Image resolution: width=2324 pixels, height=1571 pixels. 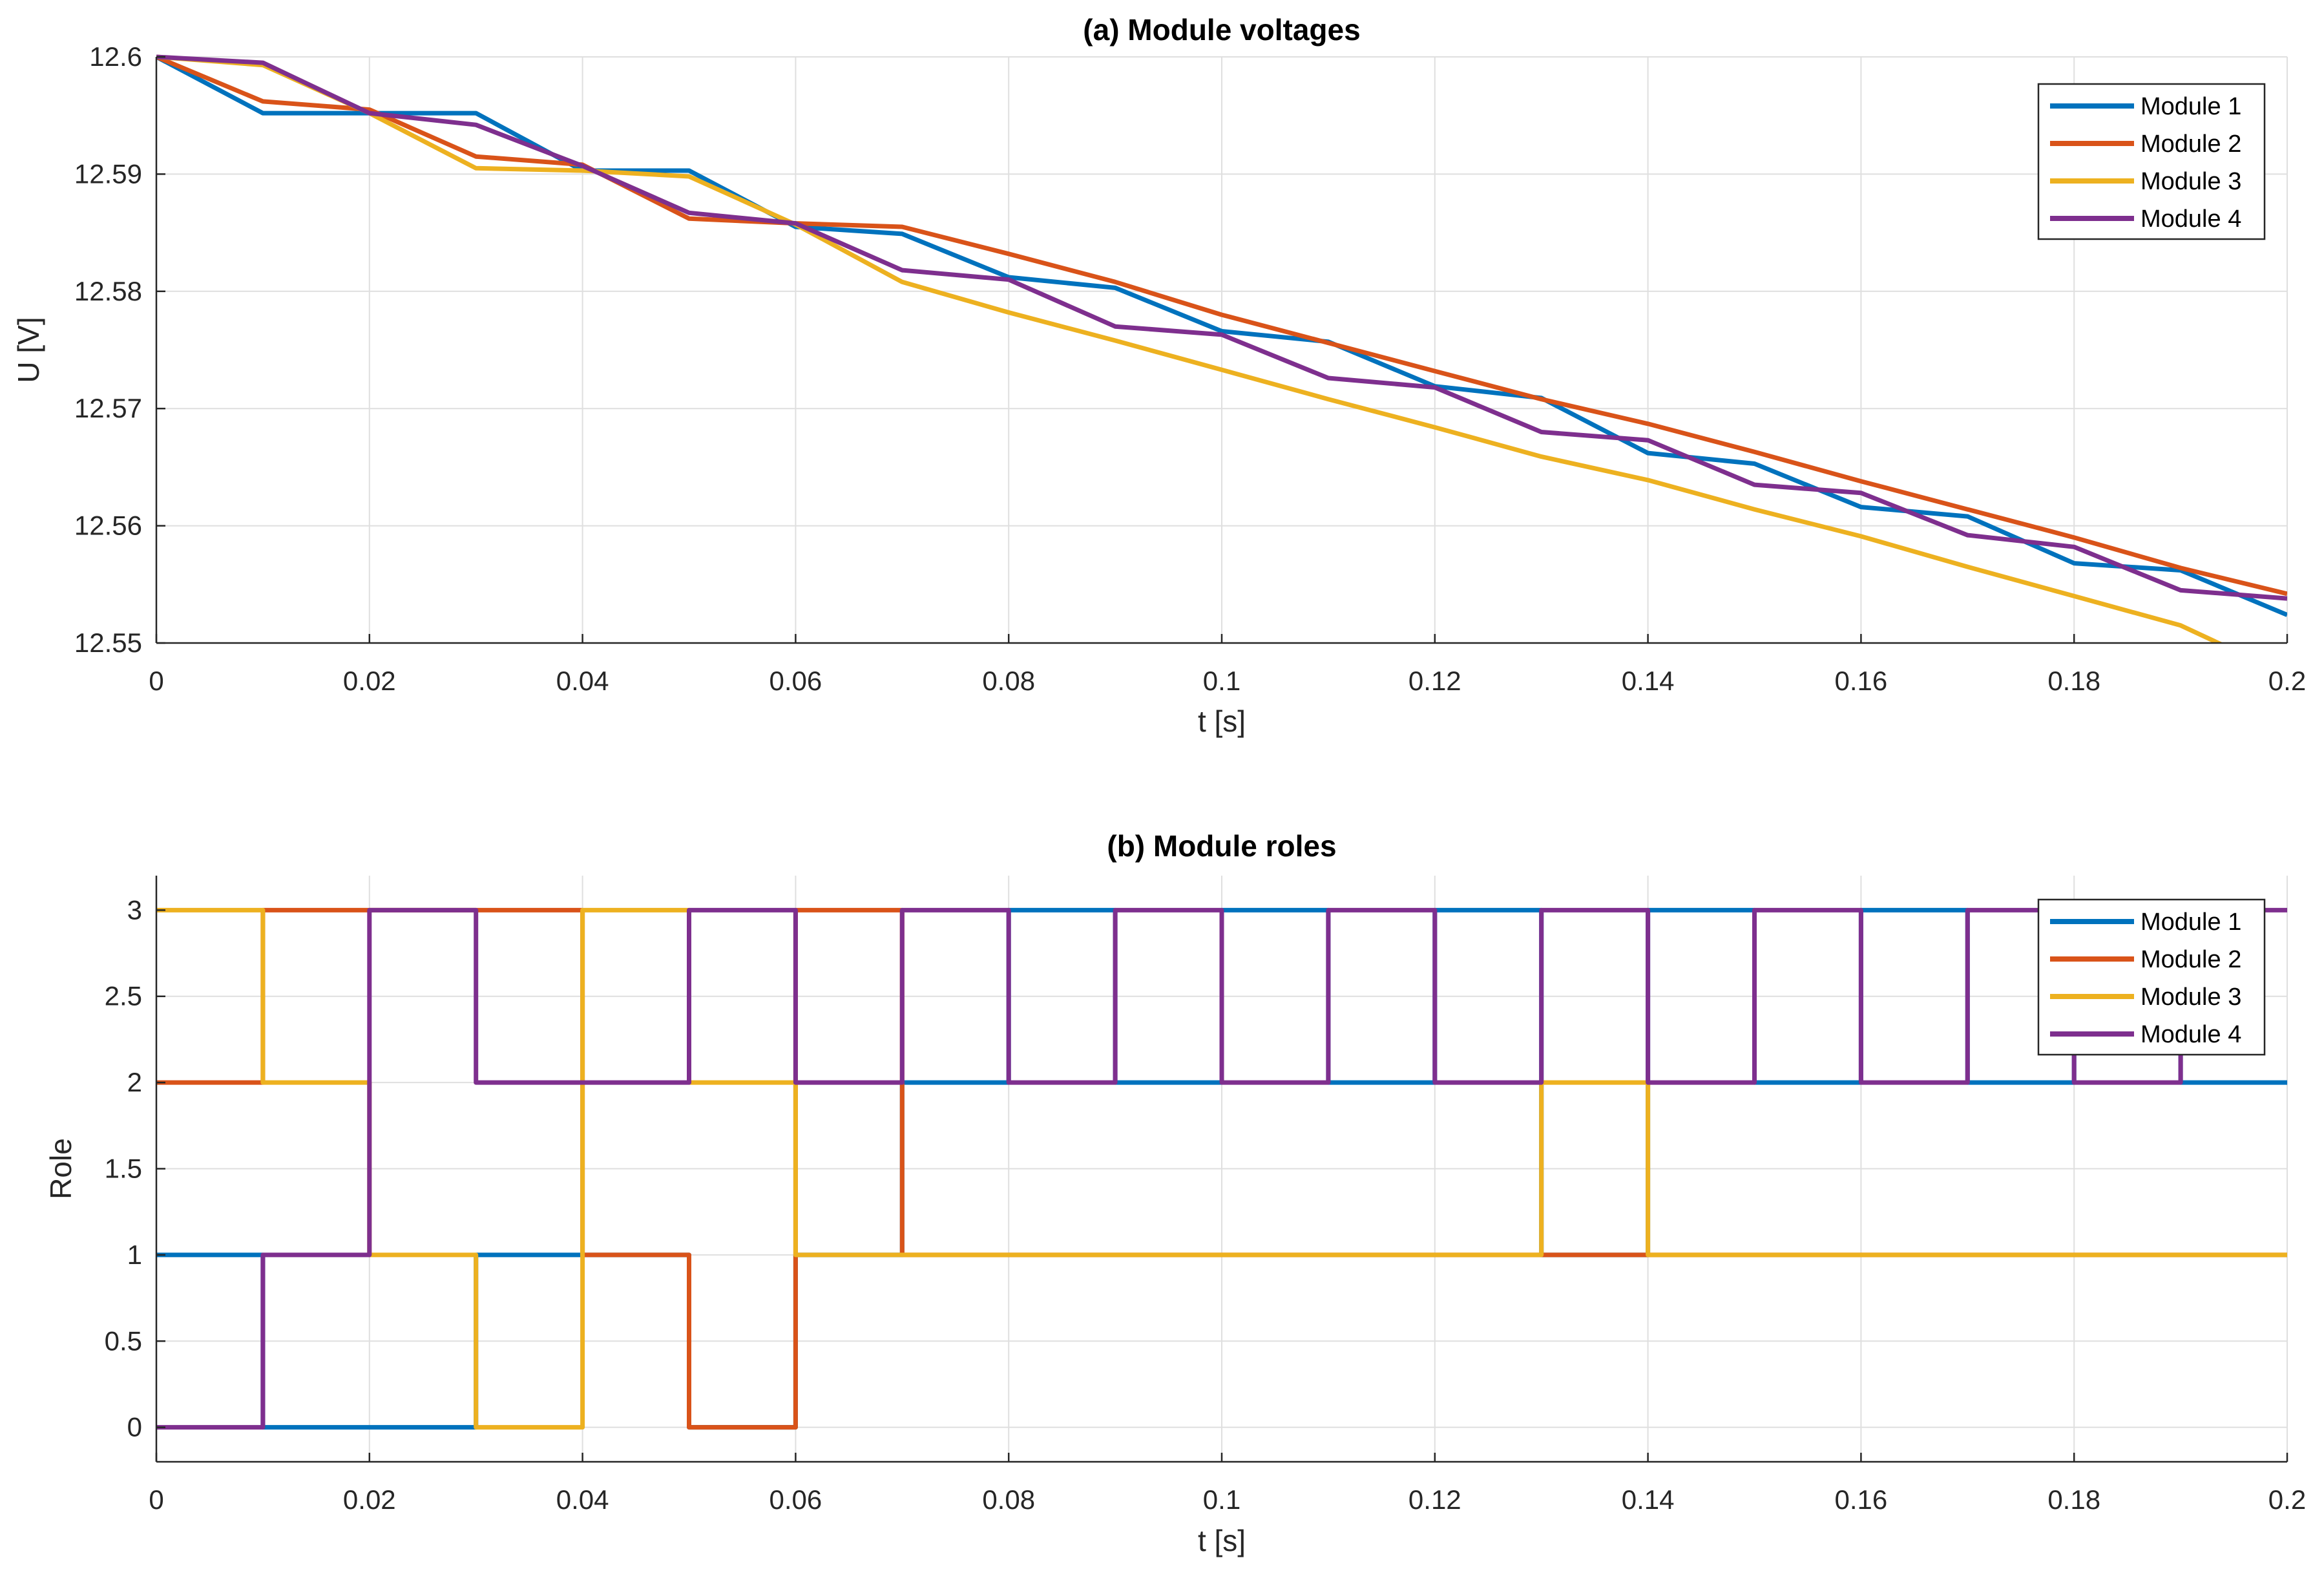 What do you see at coordinates (108, 526) in the screenshot?
I see `y-tick-label: 12.56` at bounding box center [108, 526].